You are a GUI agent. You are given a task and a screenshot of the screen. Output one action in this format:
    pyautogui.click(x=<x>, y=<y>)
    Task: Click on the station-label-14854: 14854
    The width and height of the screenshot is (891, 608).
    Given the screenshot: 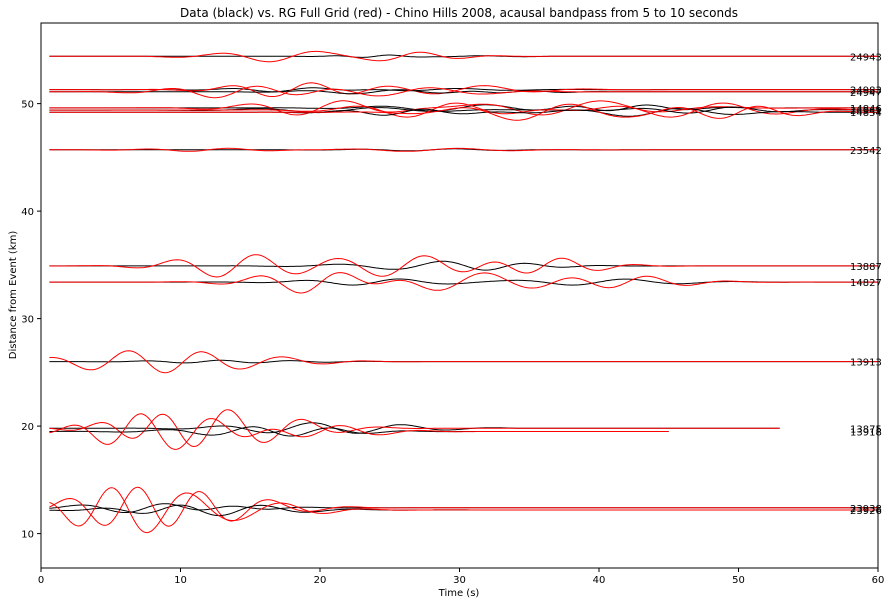 What is the action you would take?
    pyautogui.click(x=866, y=113)
    